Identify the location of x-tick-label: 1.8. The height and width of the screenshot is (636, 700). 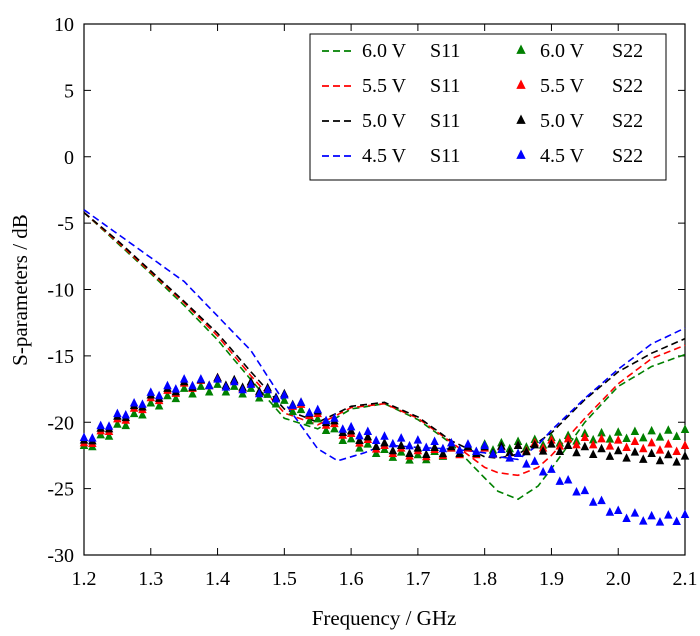
(484, 579).